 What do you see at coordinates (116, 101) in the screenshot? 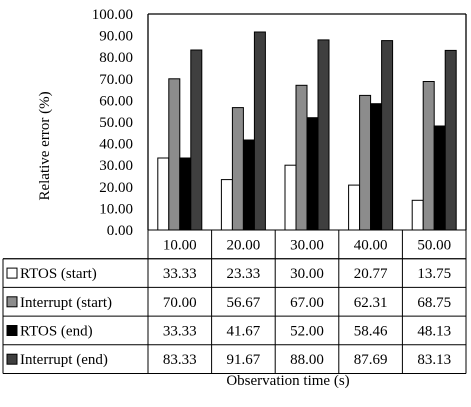
I see `y-tick-label: 60.00` at bounding box center [116, 101].